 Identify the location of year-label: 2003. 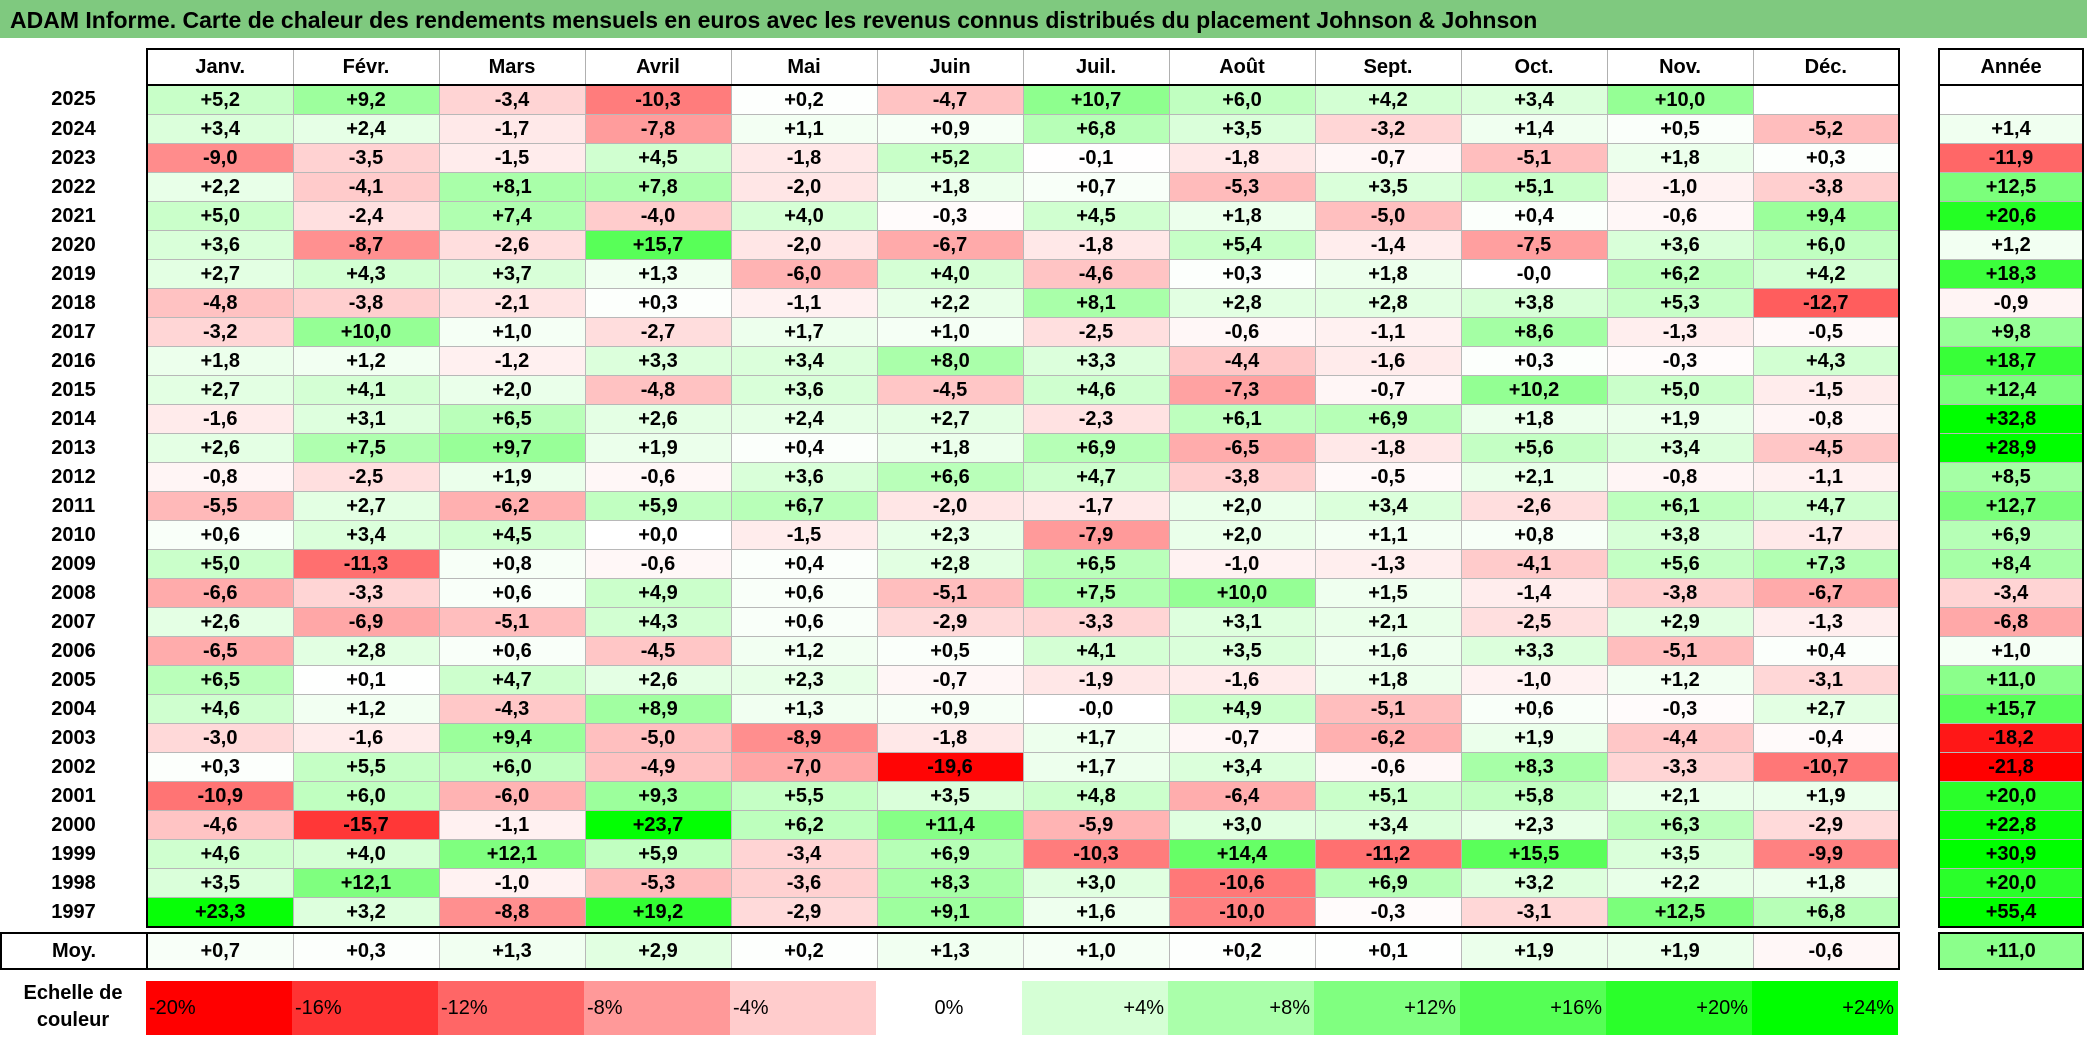
(74, 738).